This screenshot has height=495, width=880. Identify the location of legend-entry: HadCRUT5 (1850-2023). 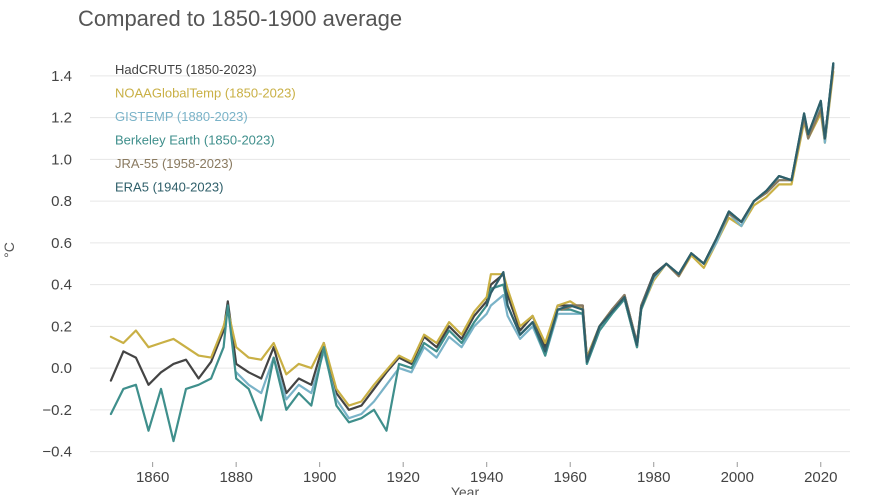
(186, 69).